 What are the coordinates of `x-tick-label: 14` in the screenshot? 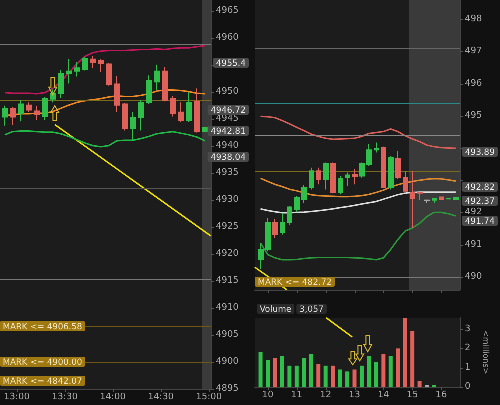 It's located at (384, 395).